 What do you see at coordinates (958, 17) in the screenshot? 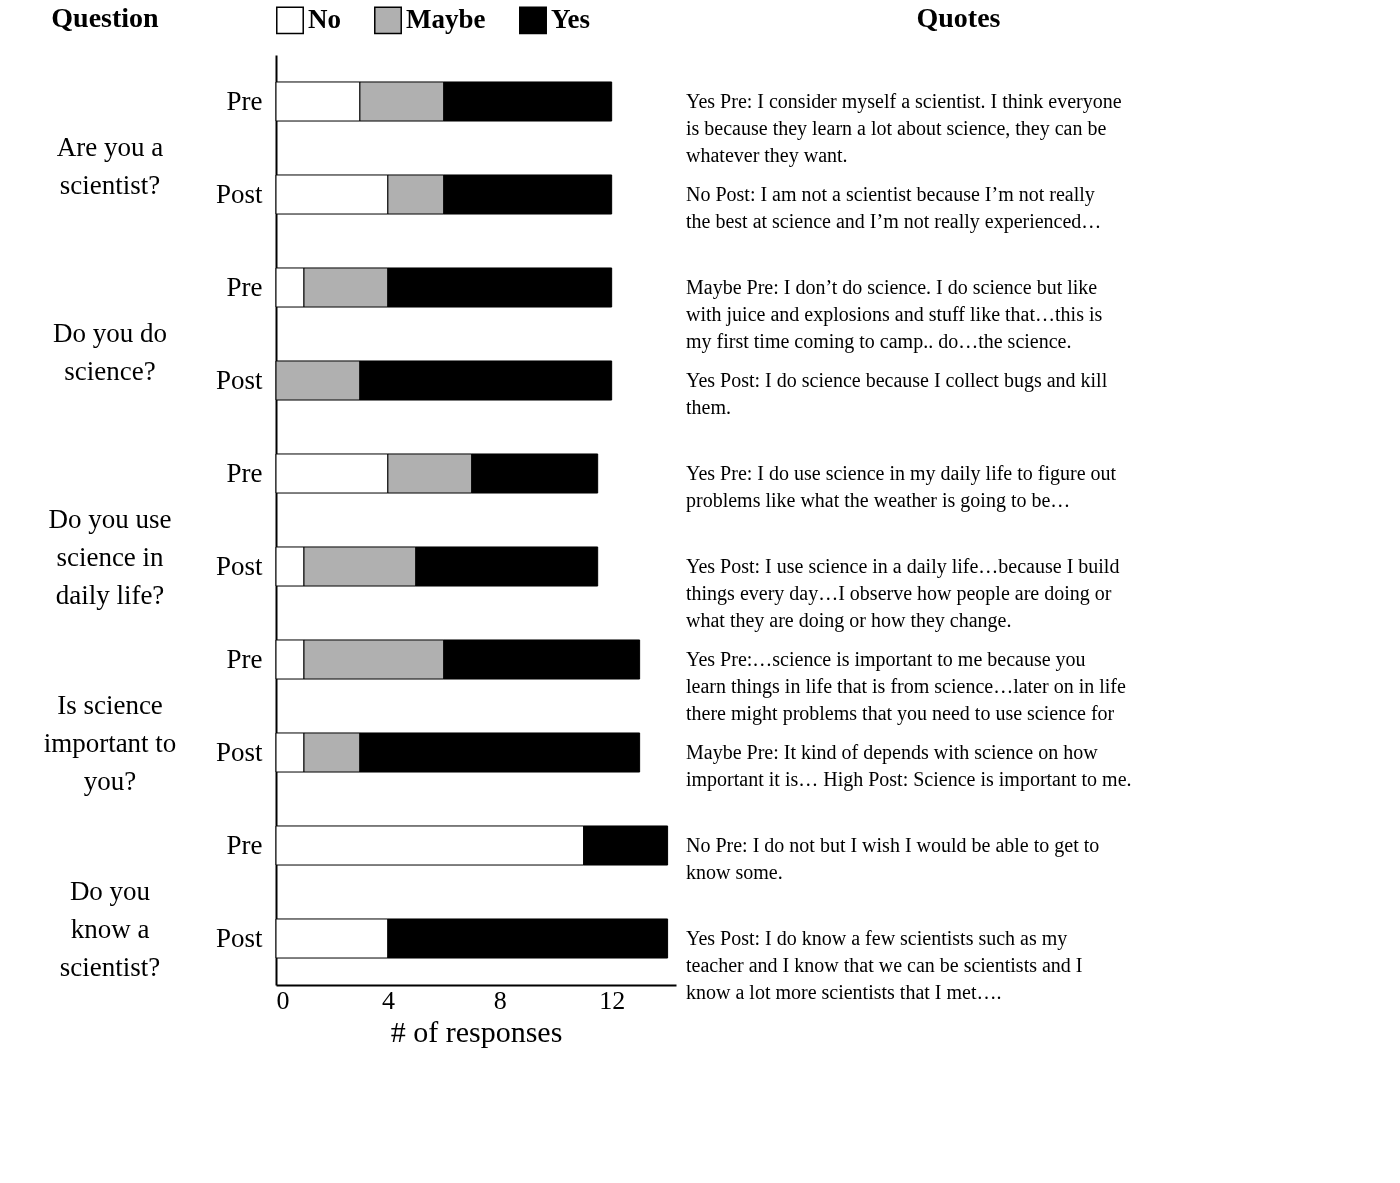
I see `text: Quotes` at bounding box center [958, 17].